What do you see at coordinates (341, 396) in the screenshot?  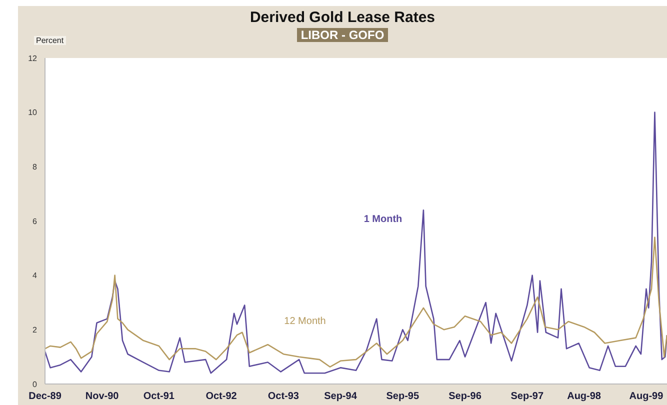 I see `x-tick-label: Sep-94` at bounding box center [341, 396].